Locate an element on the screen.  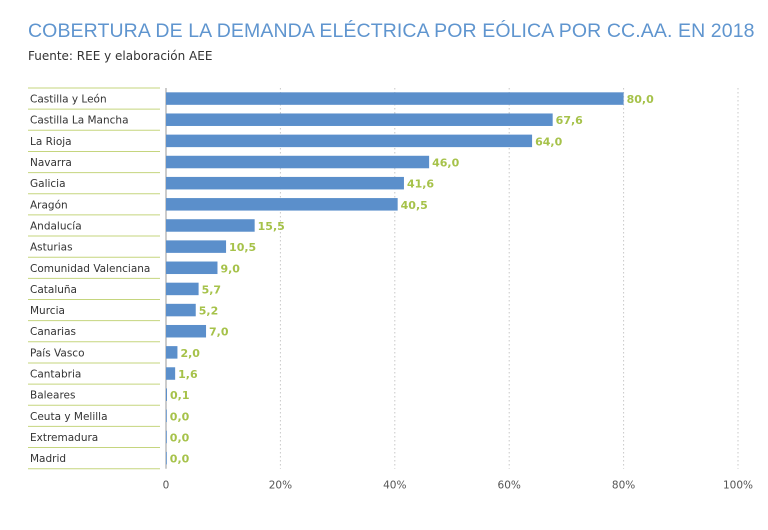
data-label: 46,0 is located at coordinates (445, 163).